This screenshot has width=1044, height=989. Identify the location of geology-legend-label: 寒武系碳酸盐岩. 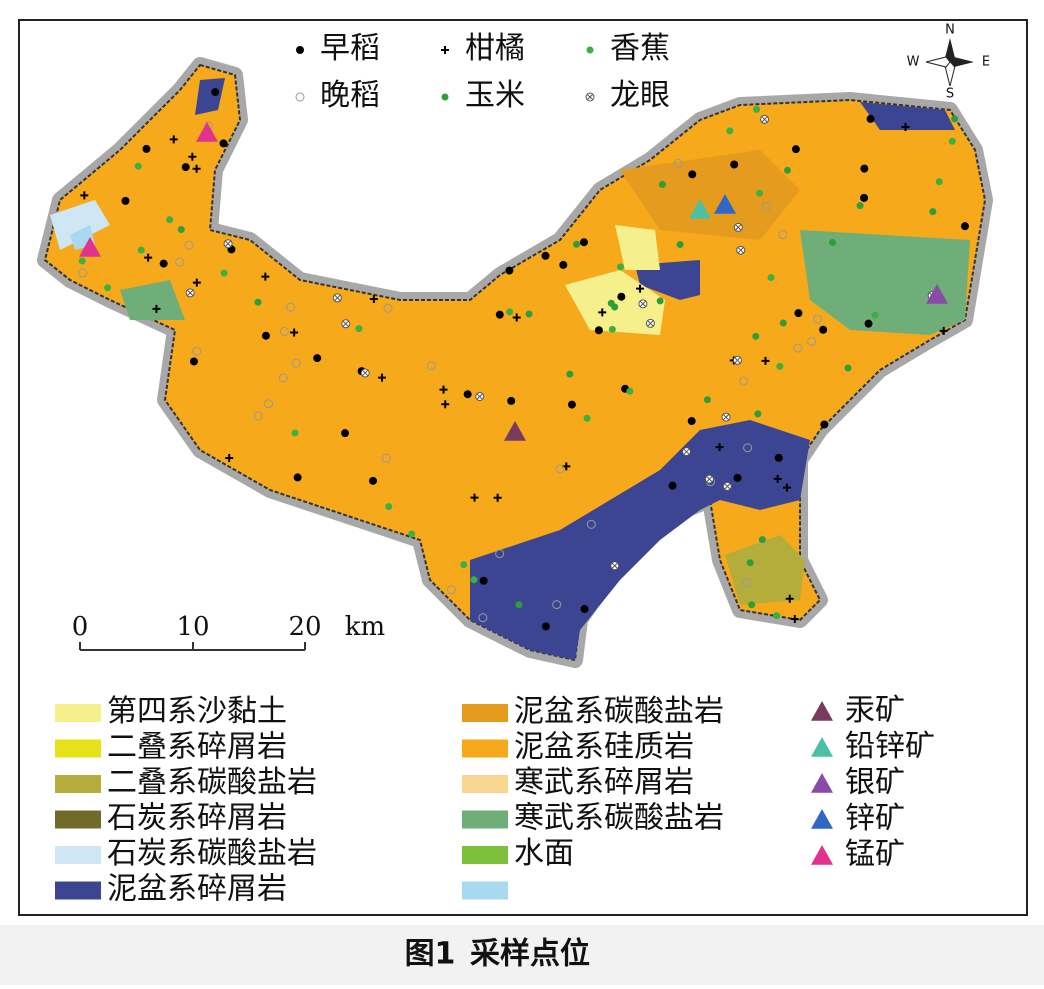
(619, 818).